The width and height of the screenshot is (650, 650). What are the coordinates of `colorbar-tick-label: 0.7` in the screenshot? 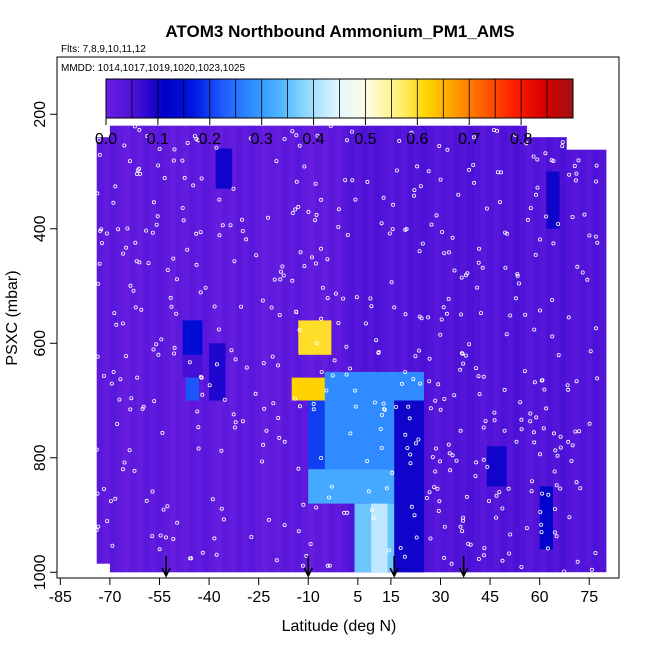 It's located at (469, 139).